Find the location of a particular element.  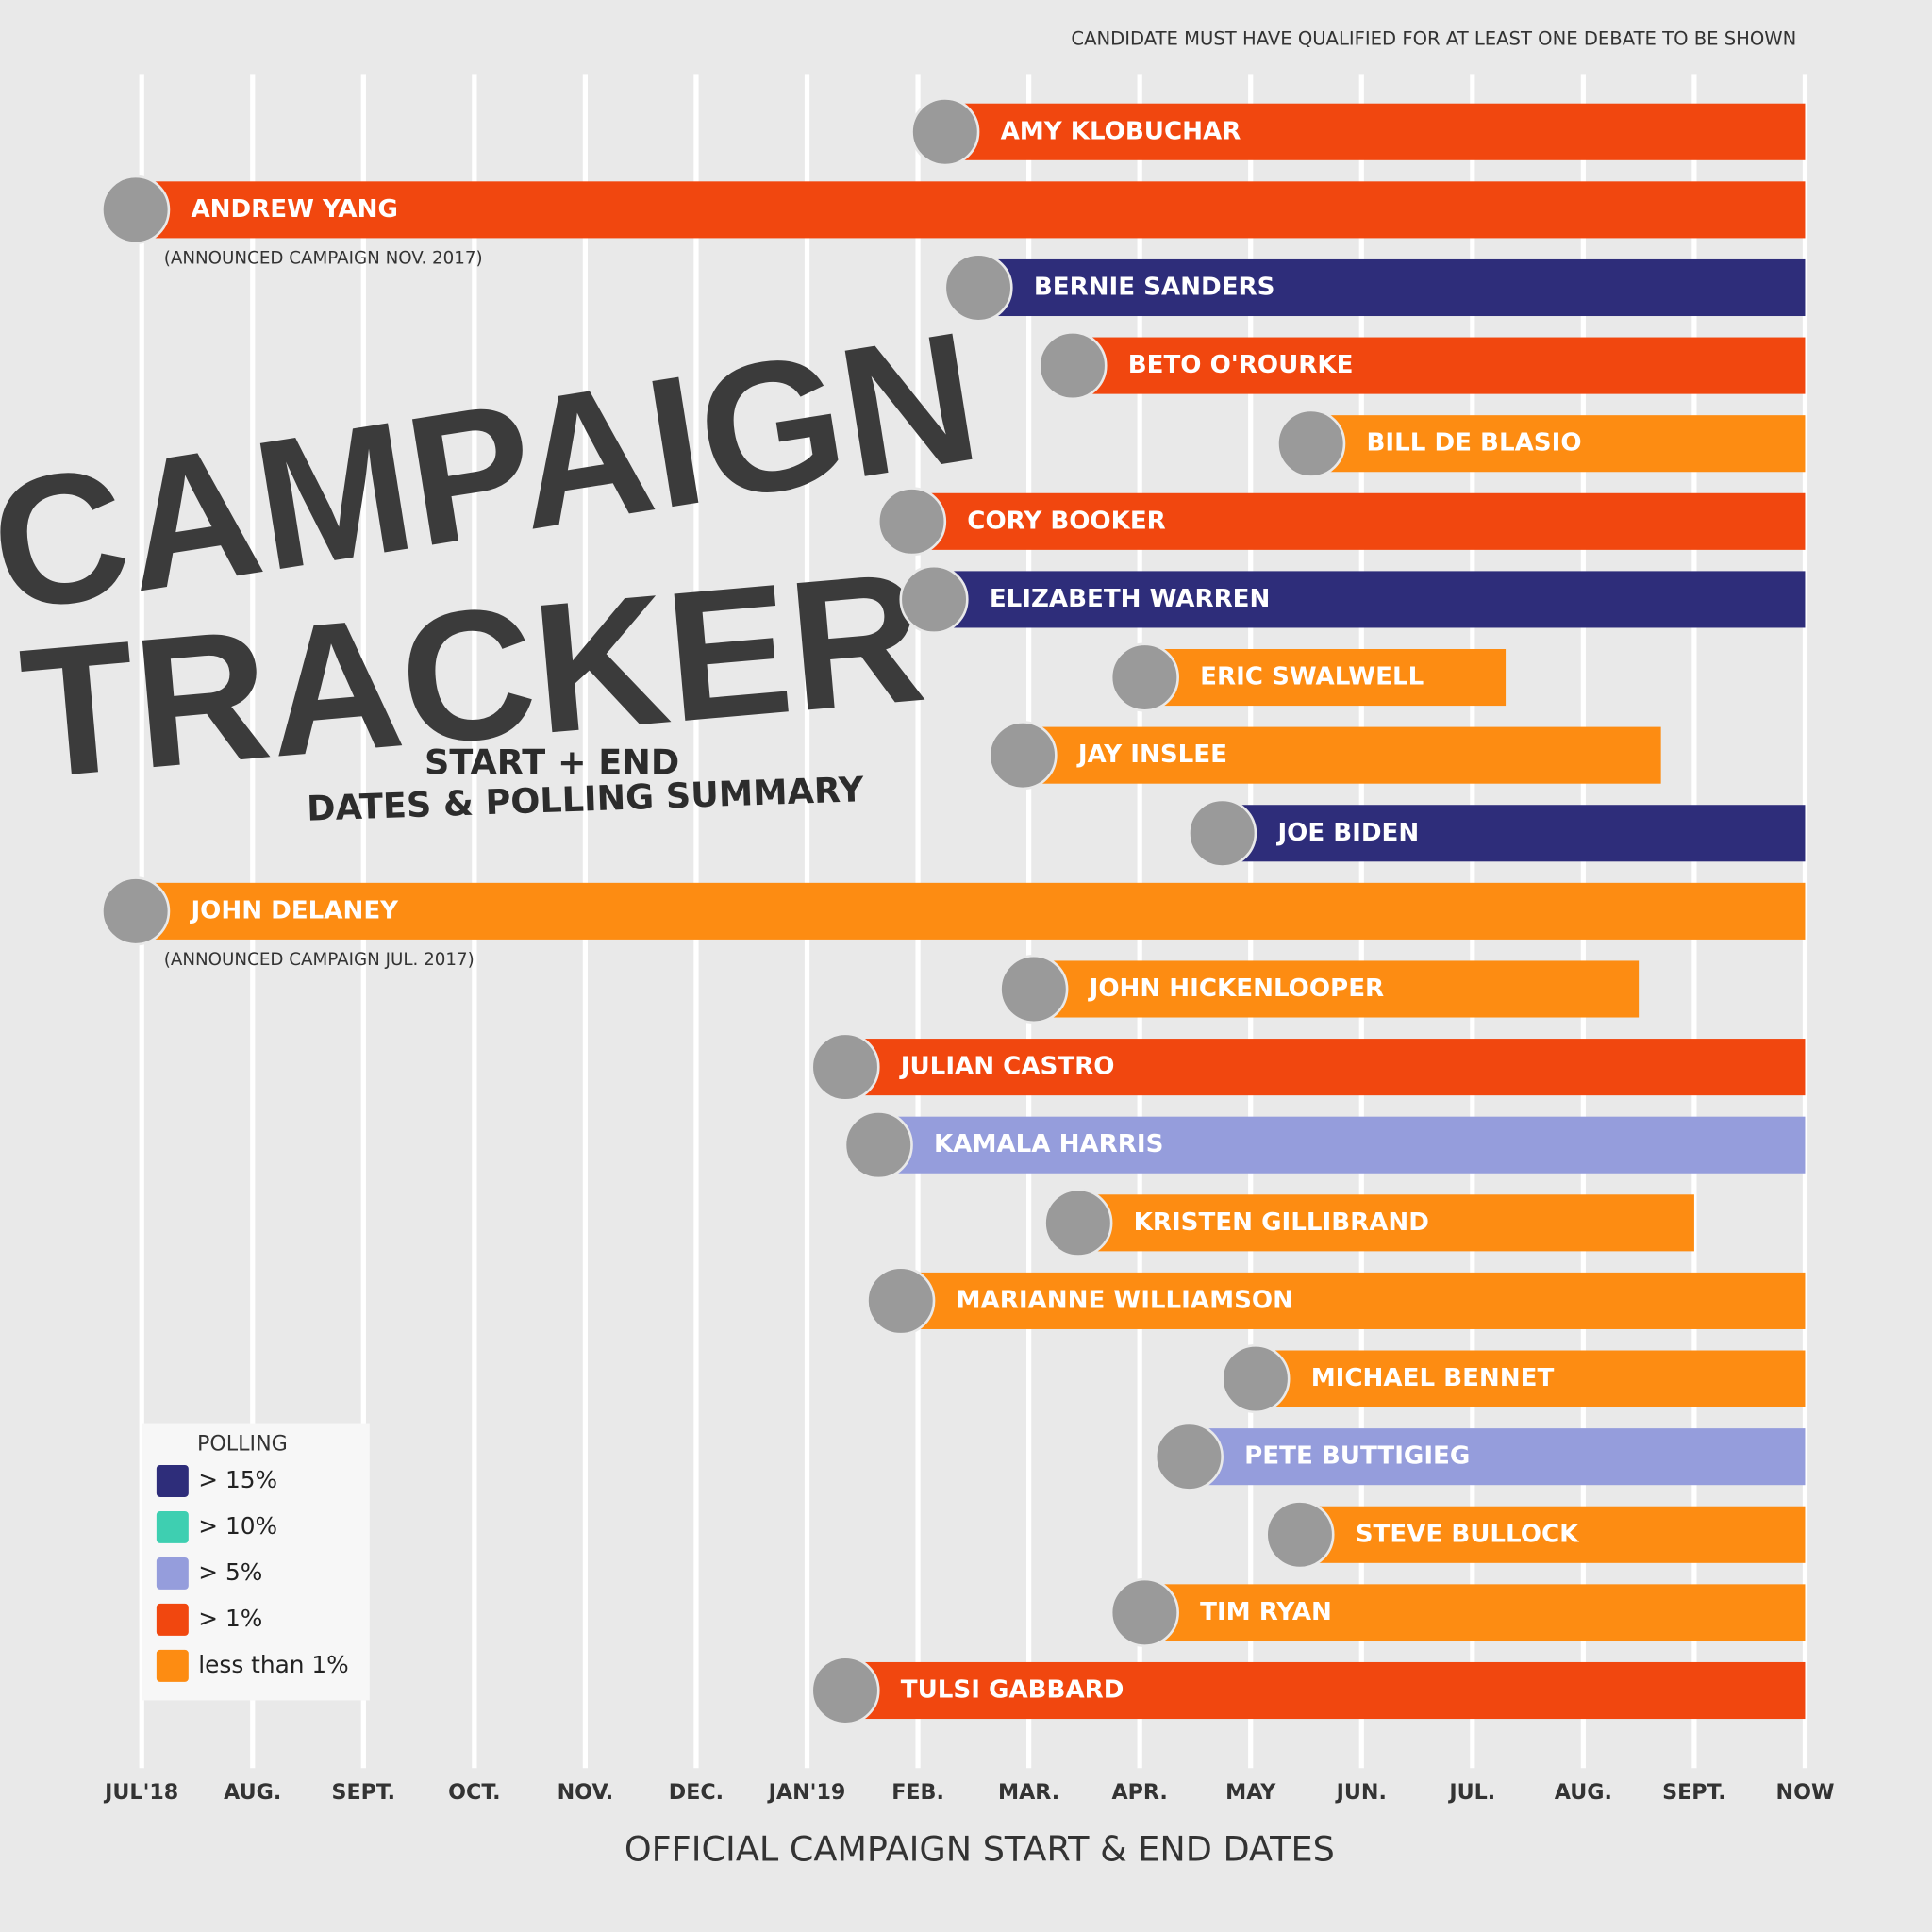

bar-note: (ANNOUNCED CAMPAIGN NOV. 2017) is located at coordinates (323, 259).